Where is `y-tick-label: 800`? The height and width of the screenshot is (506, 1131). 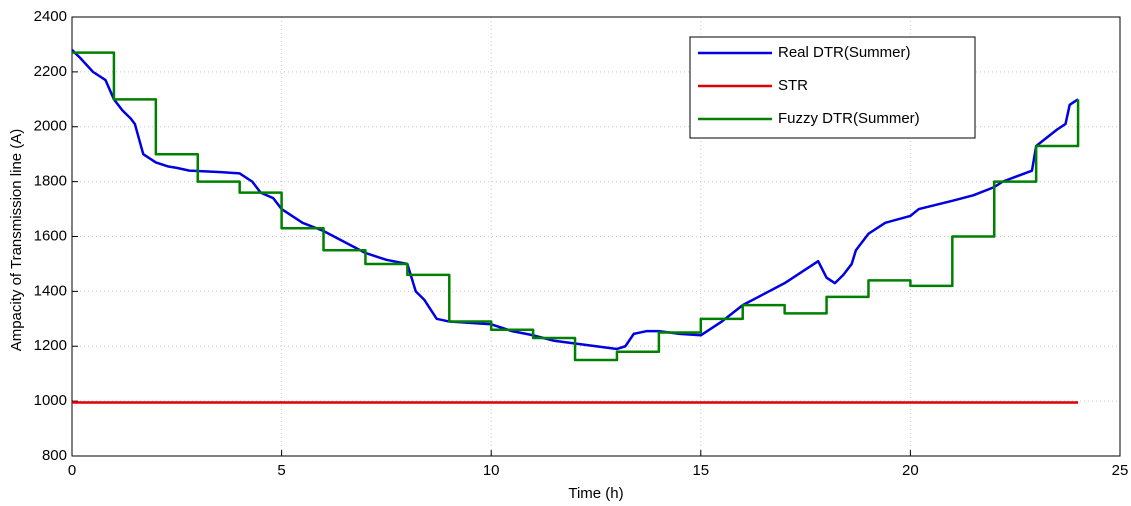 y-tick-label: 800 is located at coordinates (54, 455).